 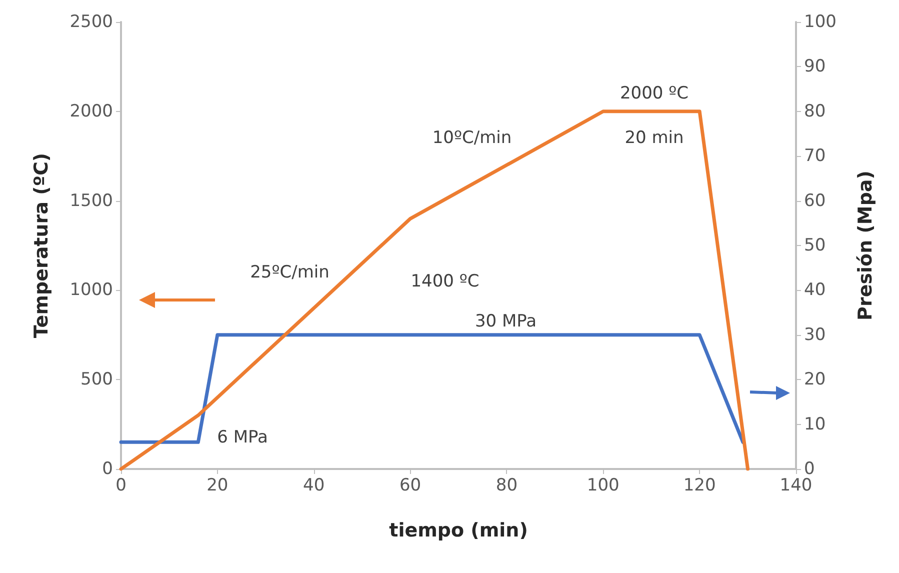 I want to click on annotation: 25ºC/min, so click(x=290, y=272).